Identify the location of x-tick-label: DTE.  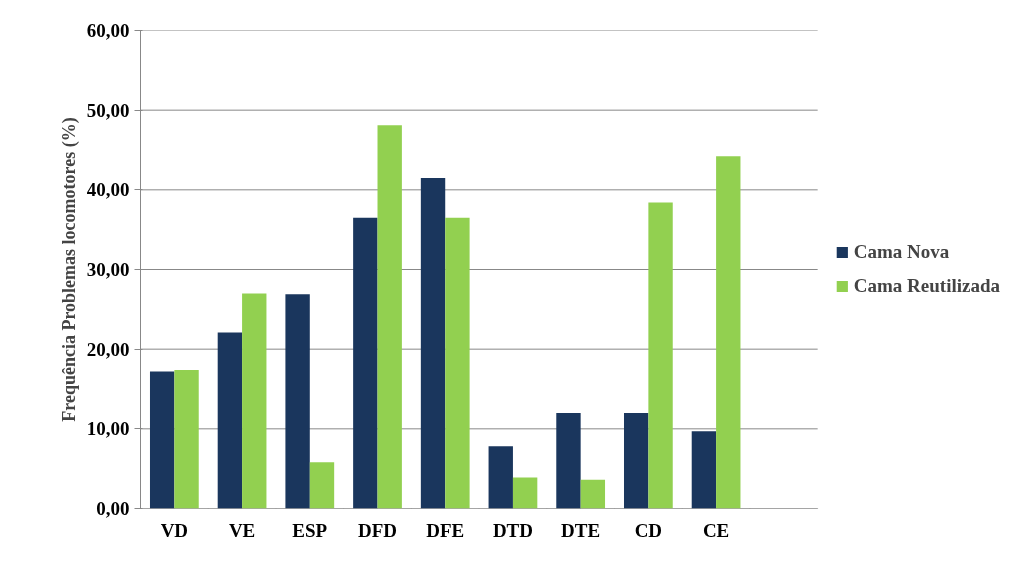
(581, 530).